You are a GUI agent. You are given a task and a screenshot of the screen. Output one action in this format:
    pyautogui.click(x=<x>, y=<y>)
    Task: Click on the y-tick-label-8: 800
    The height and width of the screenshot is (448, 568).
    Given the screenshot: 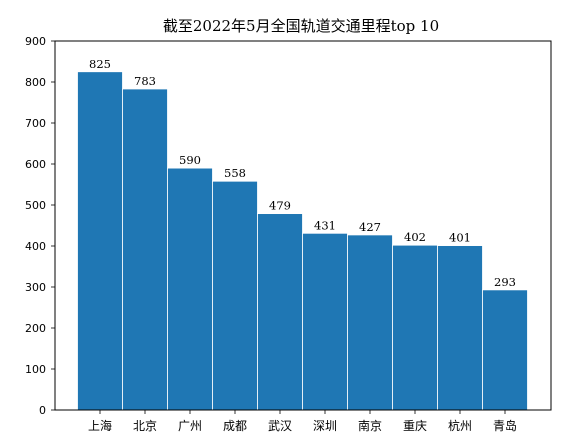 What is the action you would take?
    pyautogui.click(x=35, y=82)
    